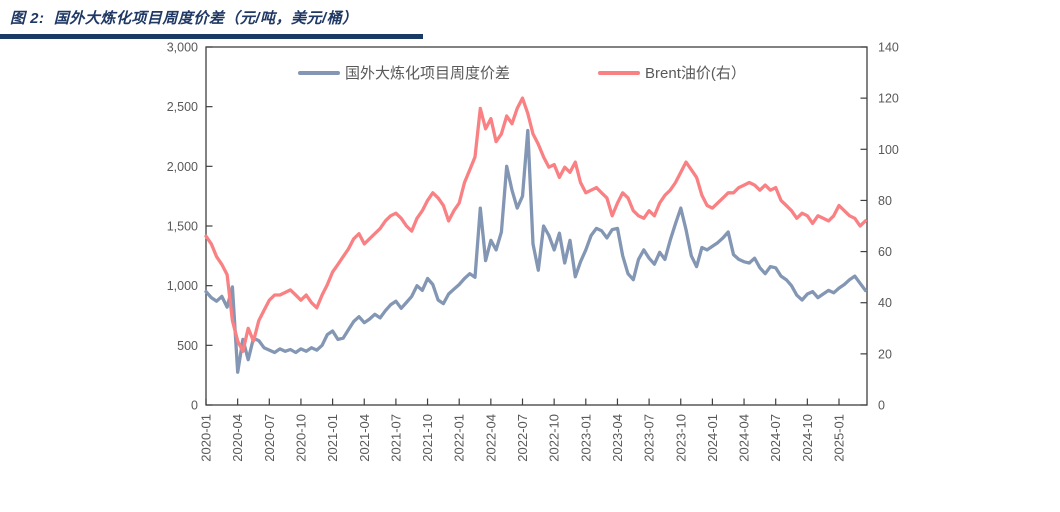 This screenshot has width=1060, height=512. Describe the element at coordinates (885, 252) in the screenshot. I see `right-axis-tick-label: 60` at that location.